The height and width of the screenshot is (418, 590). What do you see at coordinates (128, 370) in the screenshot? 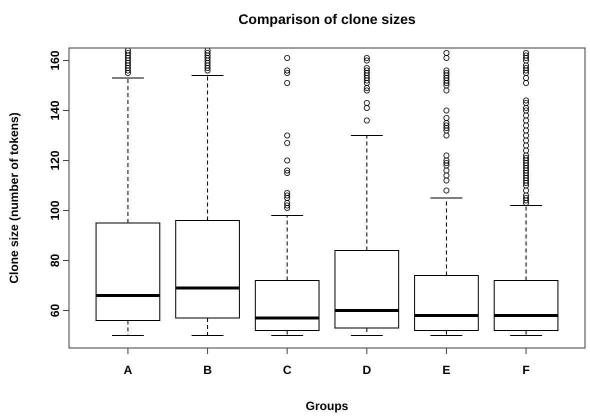
I see `x-tick-label: A` at bounding box center [128, 370].